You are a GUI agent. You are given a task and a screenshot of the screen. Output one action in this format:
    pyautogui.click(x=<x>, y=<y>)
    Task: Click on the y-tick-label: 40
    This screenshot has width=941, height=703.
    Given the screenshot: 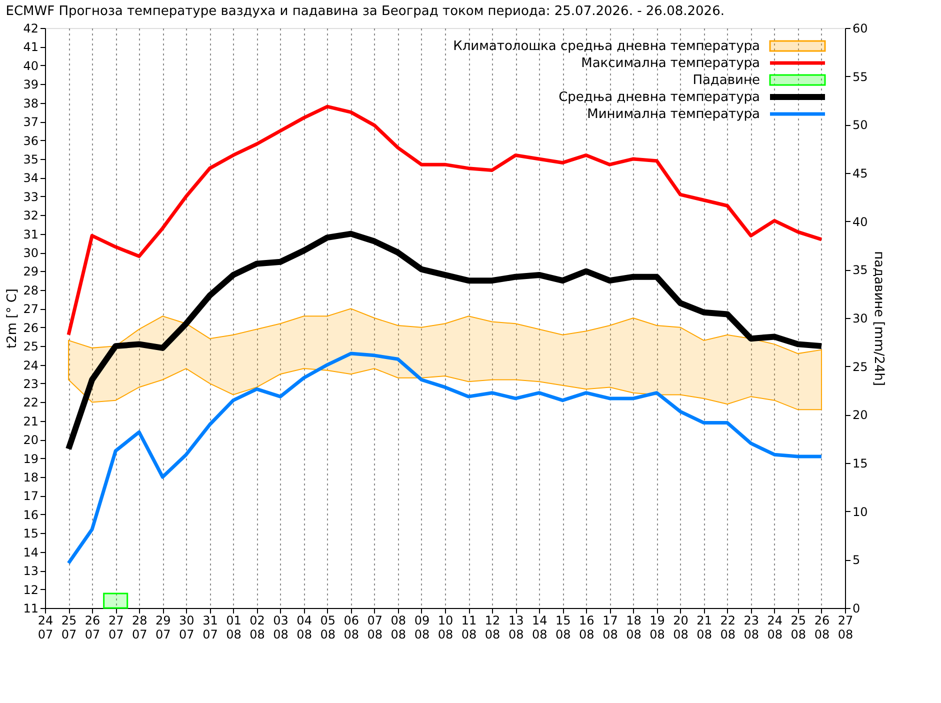 What is the action you would take?
    pyautogui.click(x=30, y=65)
    